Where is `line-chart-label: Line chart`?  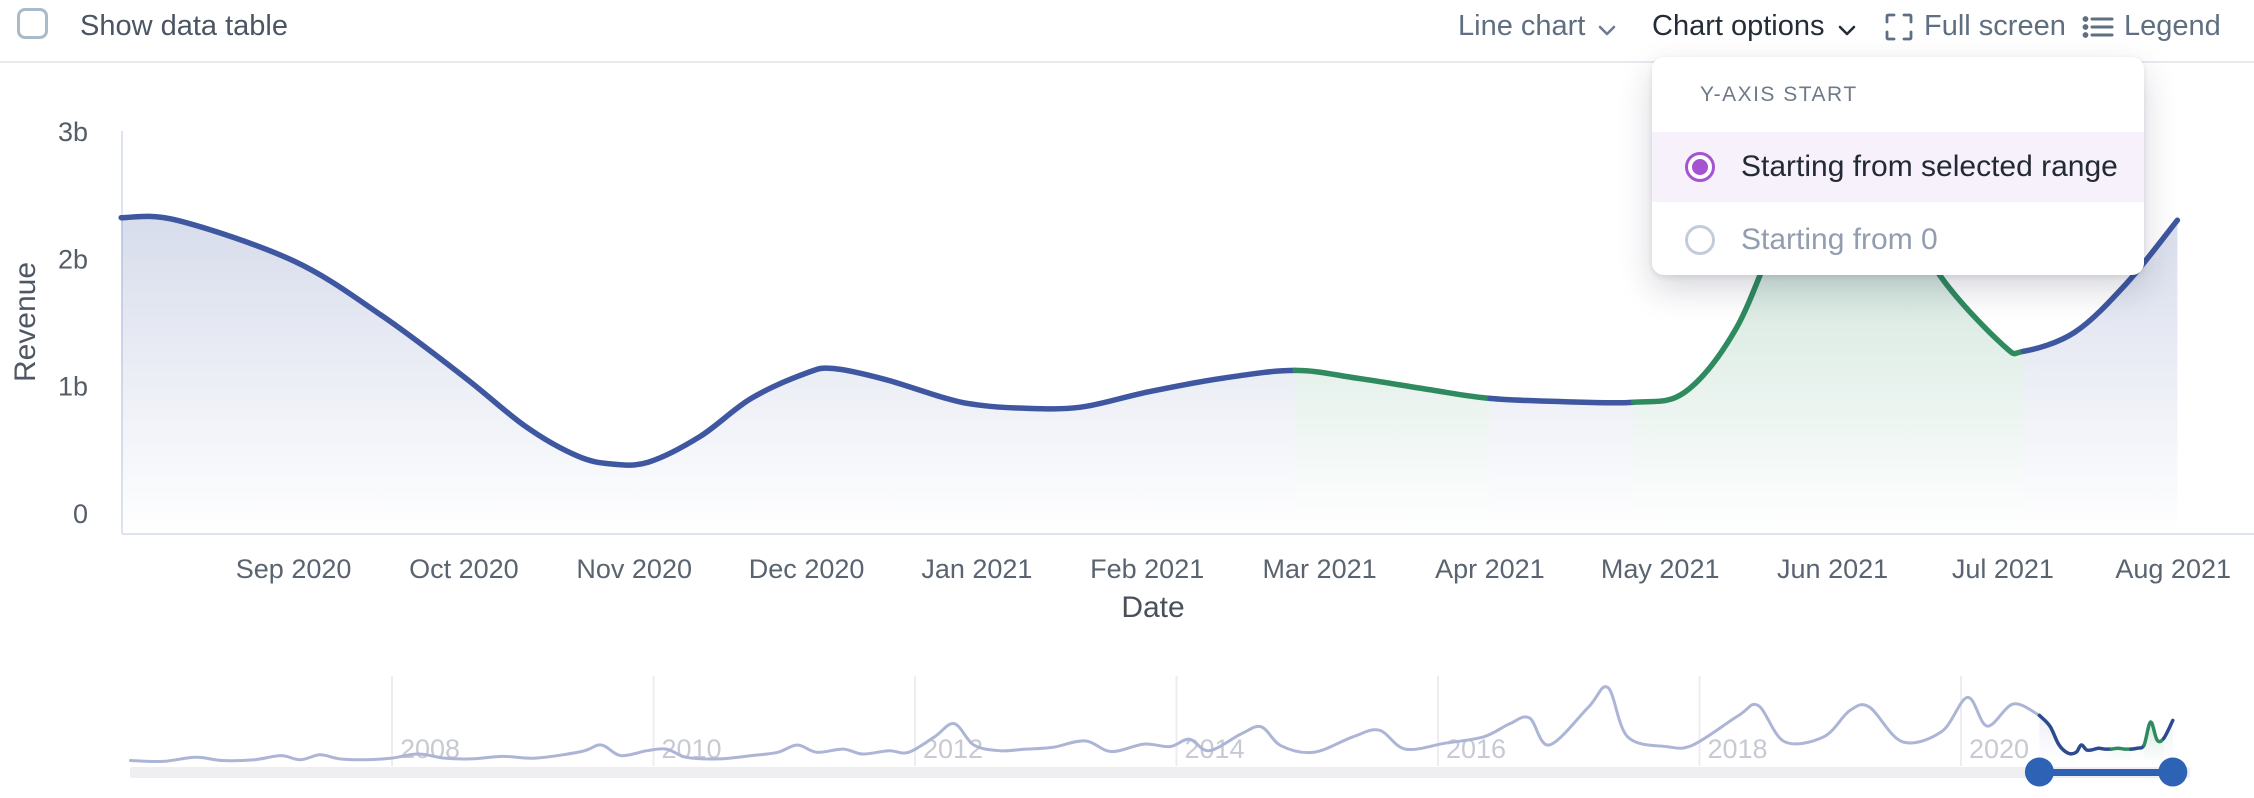
line-chart-label: Line chart is located at coordinates (1522, 26).